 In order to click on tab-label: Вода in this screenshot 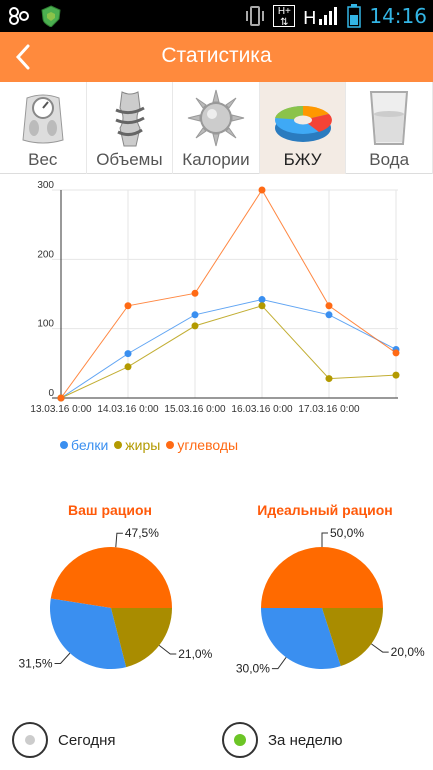, I will do `click(389, 159)`.